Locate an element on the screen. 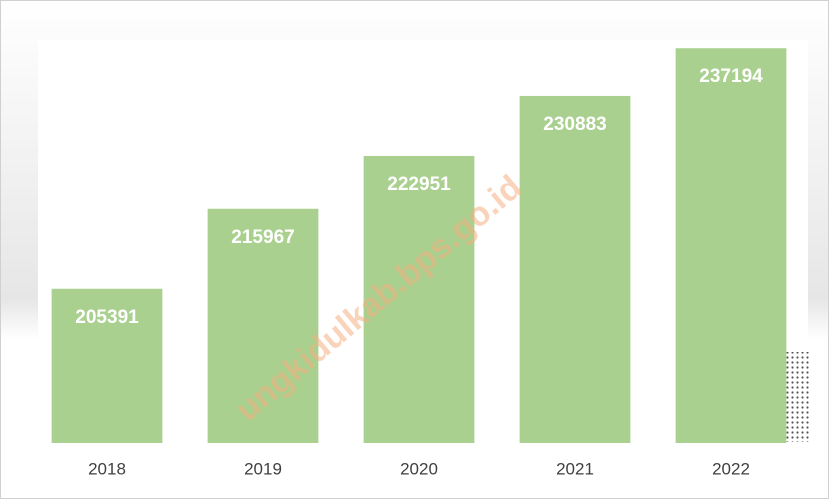 Image resolution: width=829 pixels, height=499 pixels. decoration is located at coordinates (797, 397).